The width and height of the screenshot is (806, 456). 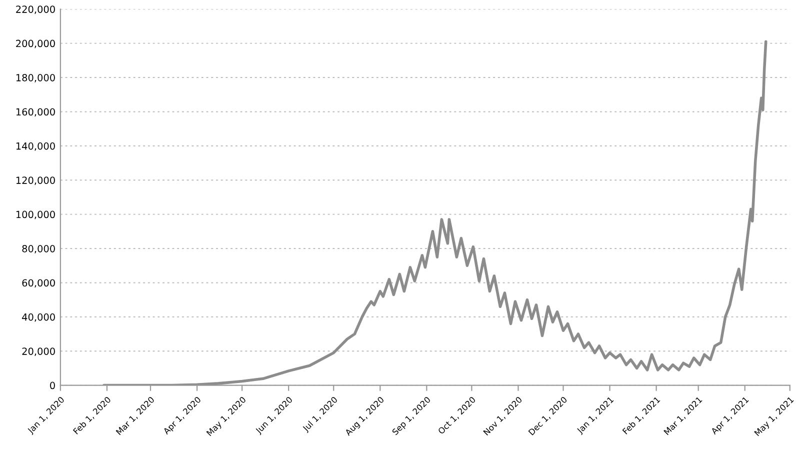 I want to click on y-tick-label: 60,000, so click(x=38, y=283).